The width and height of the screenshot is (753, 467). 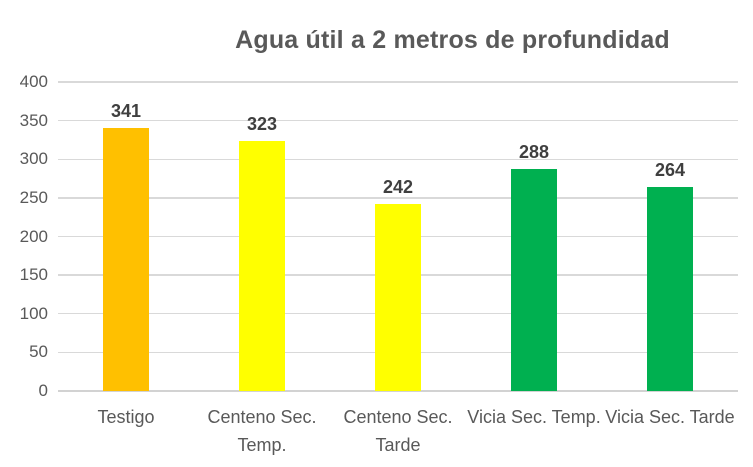 What do you see at coordinates (262, 124) in the screenshot?
I see `bar-value-label: 323` at bounding box center [262, 124].